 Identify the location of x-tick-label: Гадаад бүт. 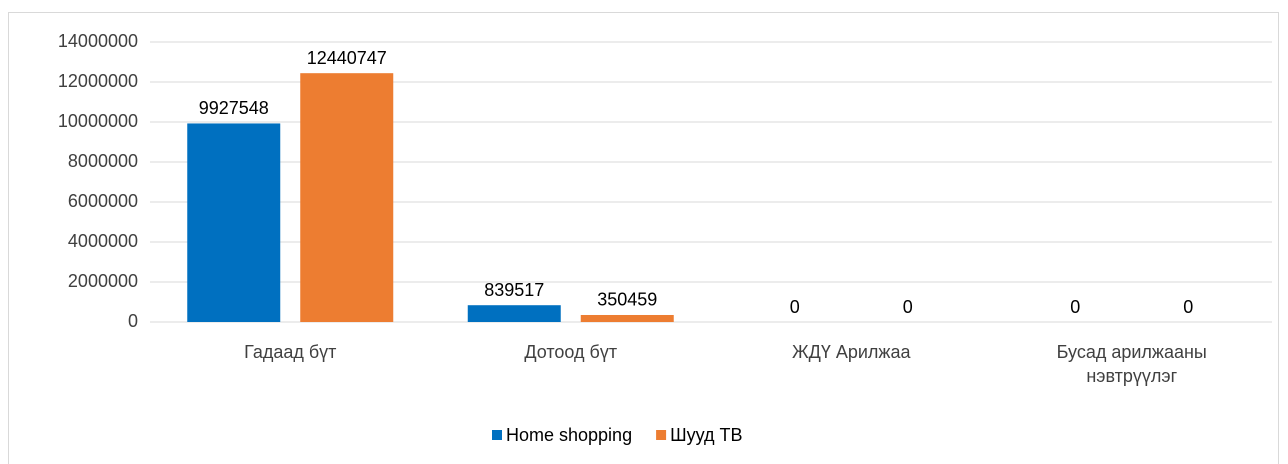
(290, 352).